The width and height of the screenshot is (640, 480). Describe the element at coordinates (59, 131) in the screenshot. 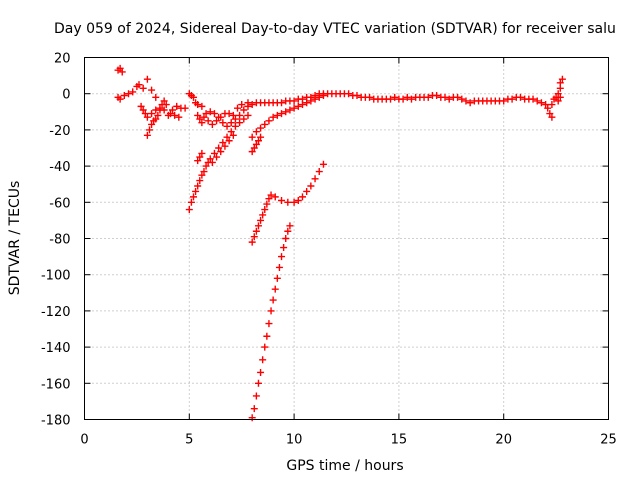

I see `y-tick-label: -20` at that location.